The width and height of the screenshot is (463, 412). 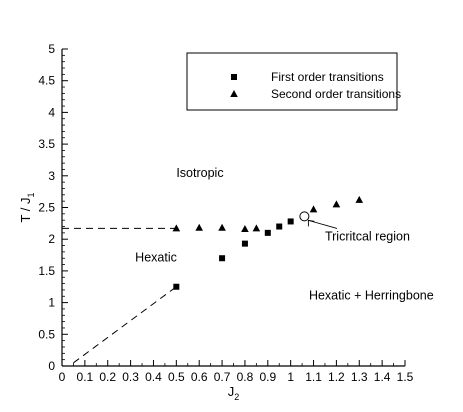 I want to click on y-tick-label: 4.5, so click(x=46, y=81).